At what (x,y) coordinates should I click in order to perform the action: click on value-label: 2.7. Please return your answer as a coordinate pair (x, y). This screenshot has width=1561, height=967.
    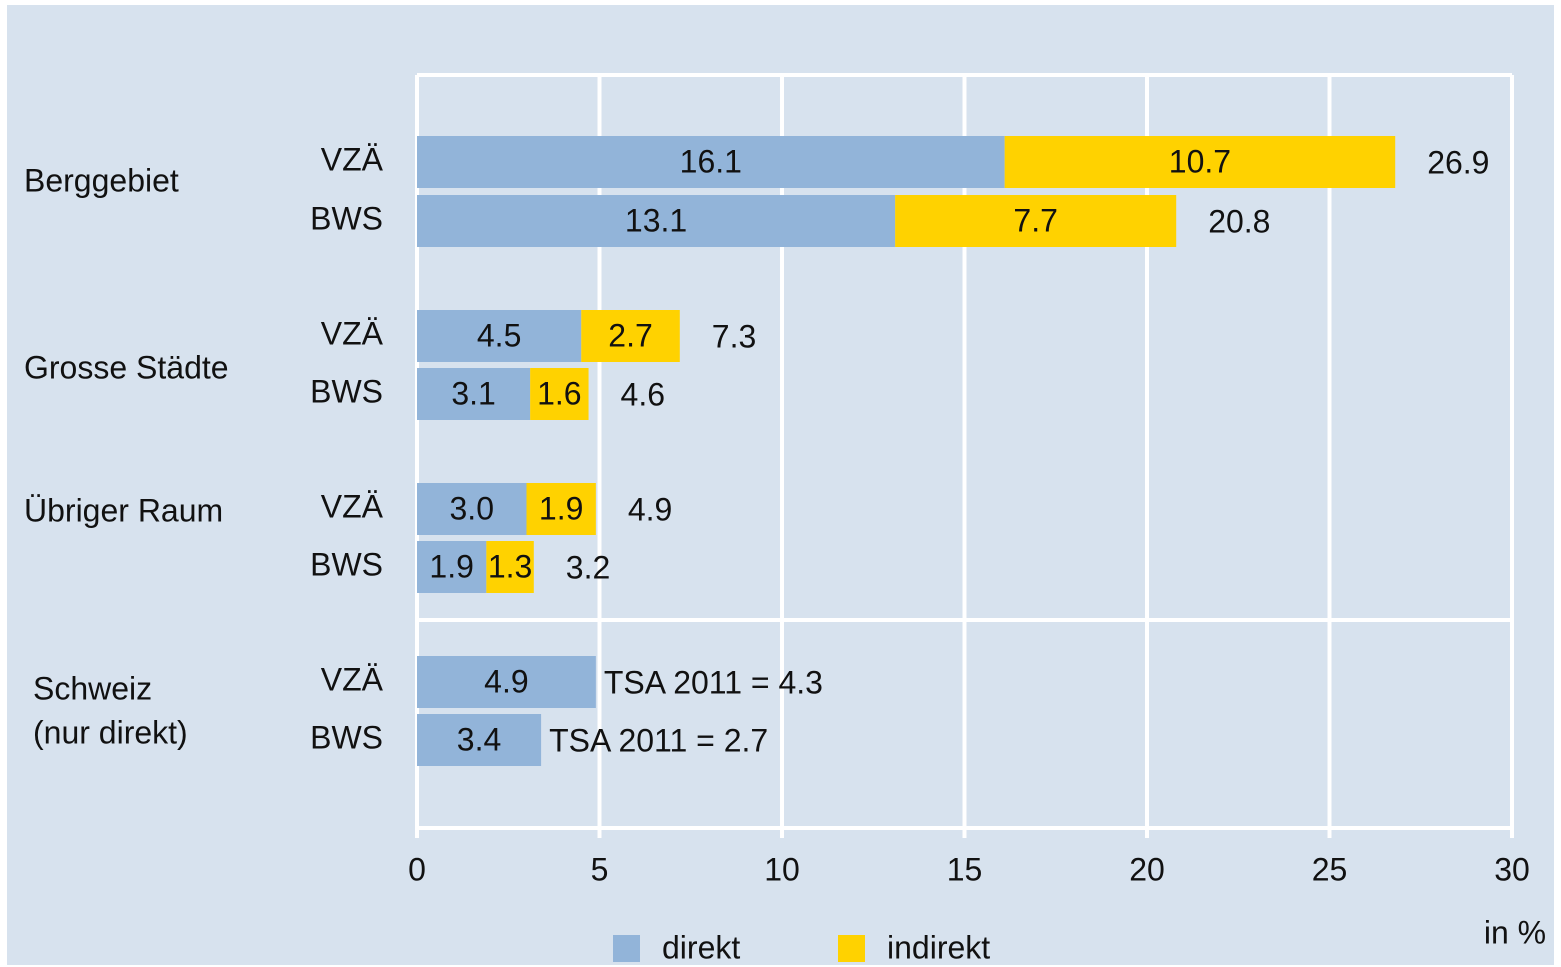
    Looking at the image, I should click on (630, 335).